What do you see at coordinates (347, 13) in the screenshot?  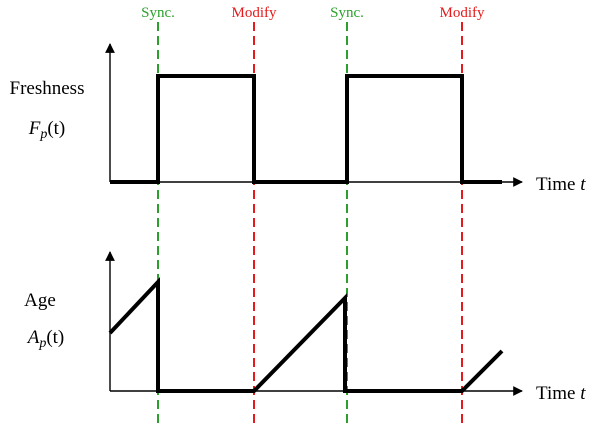 I see `event-label-sync-2: Sync.` at bounding box center [347, 13].